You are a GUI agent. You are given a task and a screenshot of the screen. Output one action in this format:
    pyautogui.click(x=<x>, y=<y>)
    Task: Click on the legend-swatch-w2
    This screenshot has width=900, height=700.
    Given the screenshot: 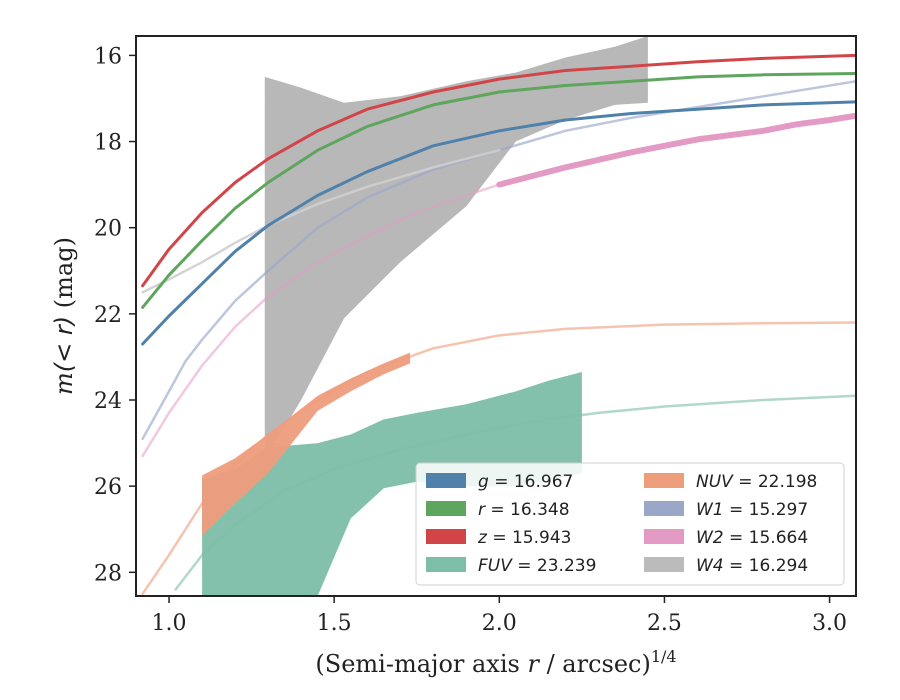 What is the action you would take?
    pyautogui.click(x=664, y=536)
    